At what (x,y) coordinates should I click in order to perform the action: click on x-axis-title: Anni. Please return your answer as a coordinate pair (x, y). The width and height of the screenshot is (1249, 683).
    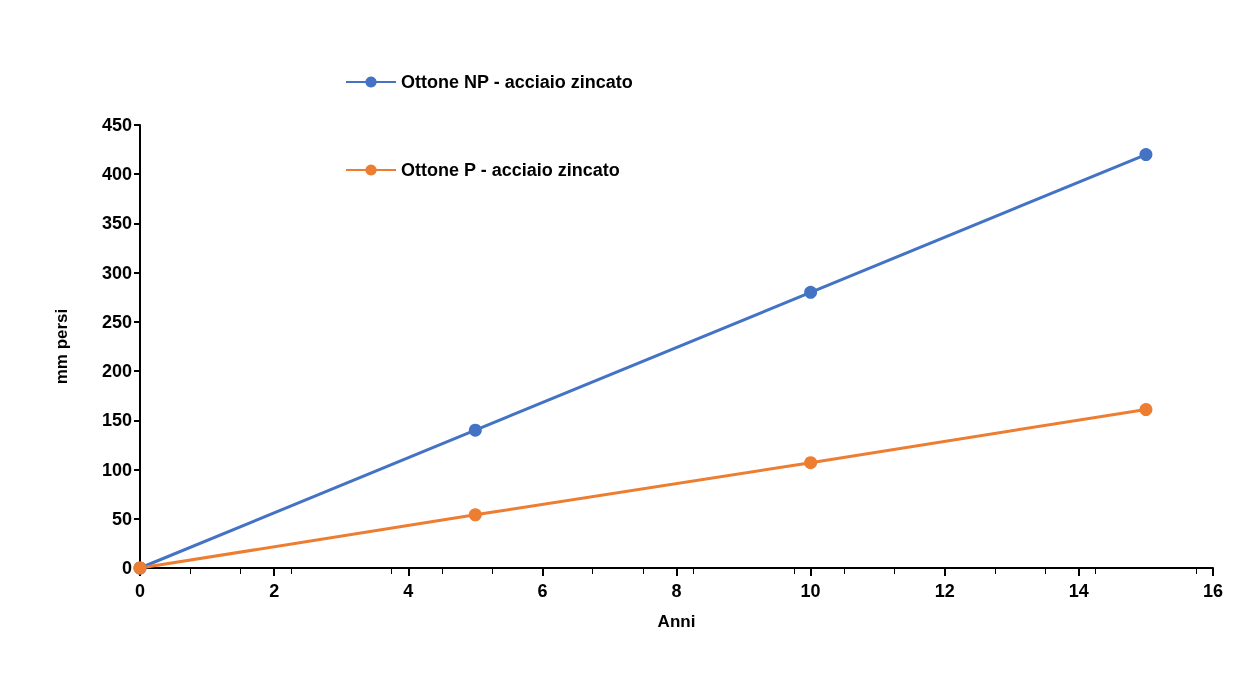
    Looking at the image, I should click on (676, 621).